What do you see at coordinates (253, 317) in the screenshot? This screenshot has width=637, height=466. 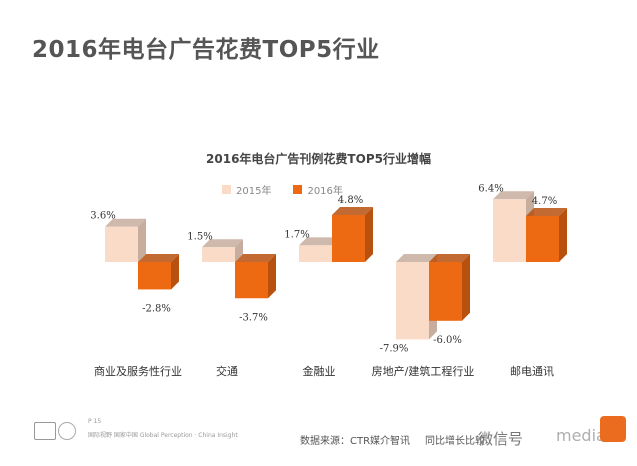 I see `data-label-1-1: -3.7%` at bounding box center [253, 317].